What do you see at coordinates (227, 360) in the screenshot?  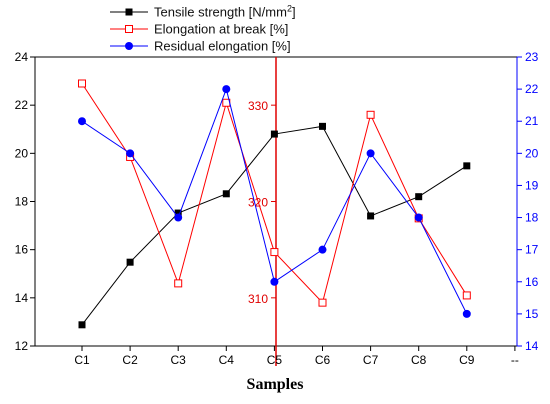 I see `x-tick-label: C4` at bounding box center [227, 360].